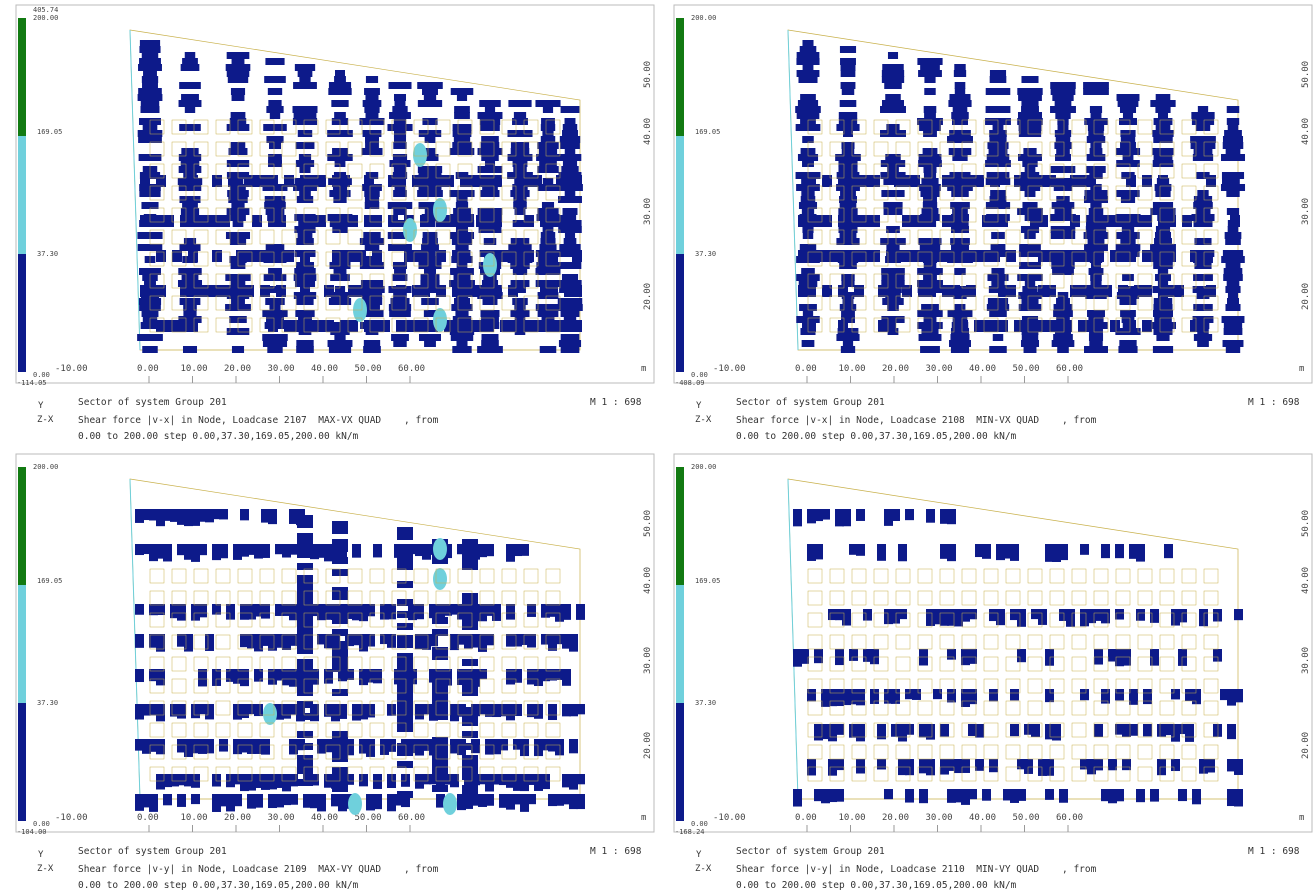 The height and width of the screenshot is (896, 1313). Describe the element at coordinates (699, 406) in the screenshot. I see `axis-y-icon: Y` at that location.